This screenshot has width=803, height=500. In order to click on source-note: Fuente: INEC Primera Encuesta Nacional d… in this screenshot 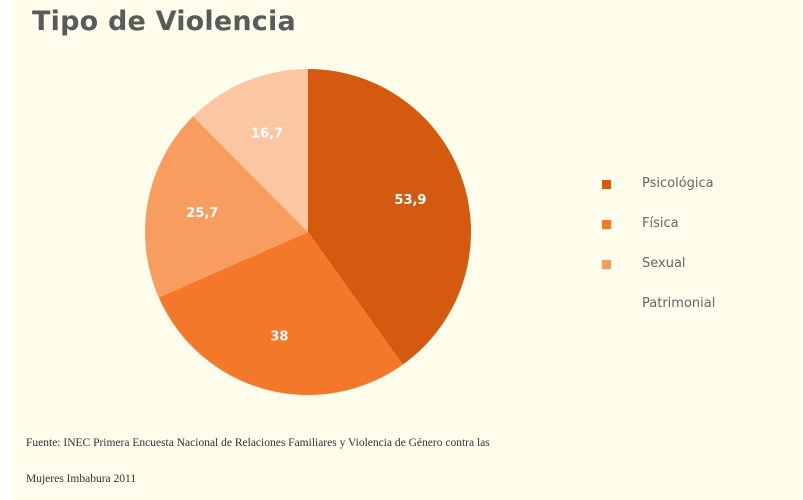, I will do `click(258, 443)`.